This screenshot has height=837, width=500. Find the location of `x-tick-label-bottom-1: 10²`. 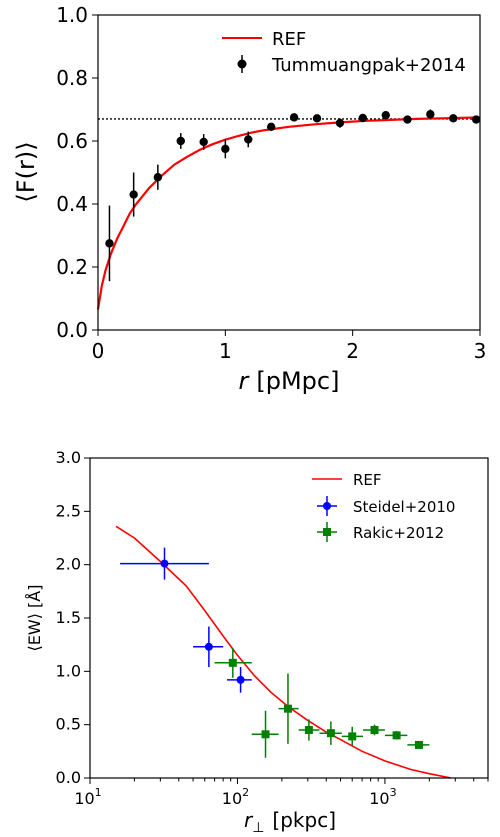

x-tick-label-bottom-1: 10² is located at coordinates (235, 797).